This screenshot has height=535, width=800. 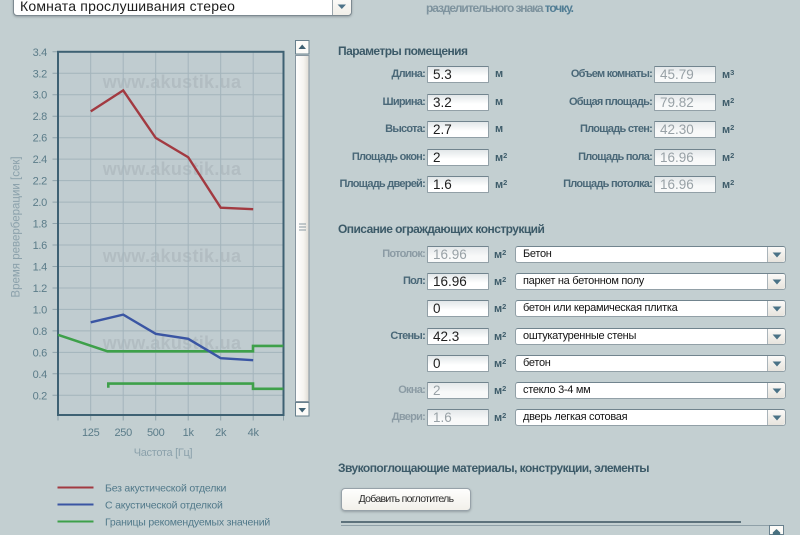 What do you see at coordinates (40, 310) in the screenshot?
I see `svg-text: 1.0` at bounding box center [40, 310].